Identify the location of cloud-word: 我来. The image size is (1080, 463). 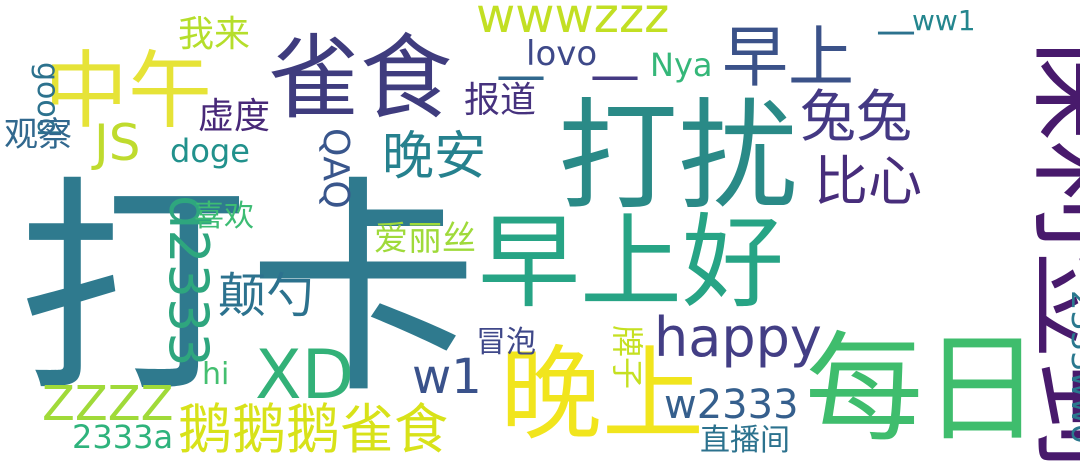
(214, 34).